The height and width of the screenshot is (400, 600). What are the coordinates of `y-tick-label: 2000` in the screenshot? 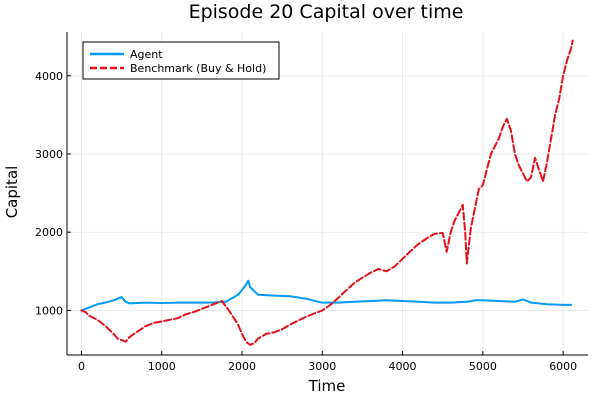 It's located at (49, 232).